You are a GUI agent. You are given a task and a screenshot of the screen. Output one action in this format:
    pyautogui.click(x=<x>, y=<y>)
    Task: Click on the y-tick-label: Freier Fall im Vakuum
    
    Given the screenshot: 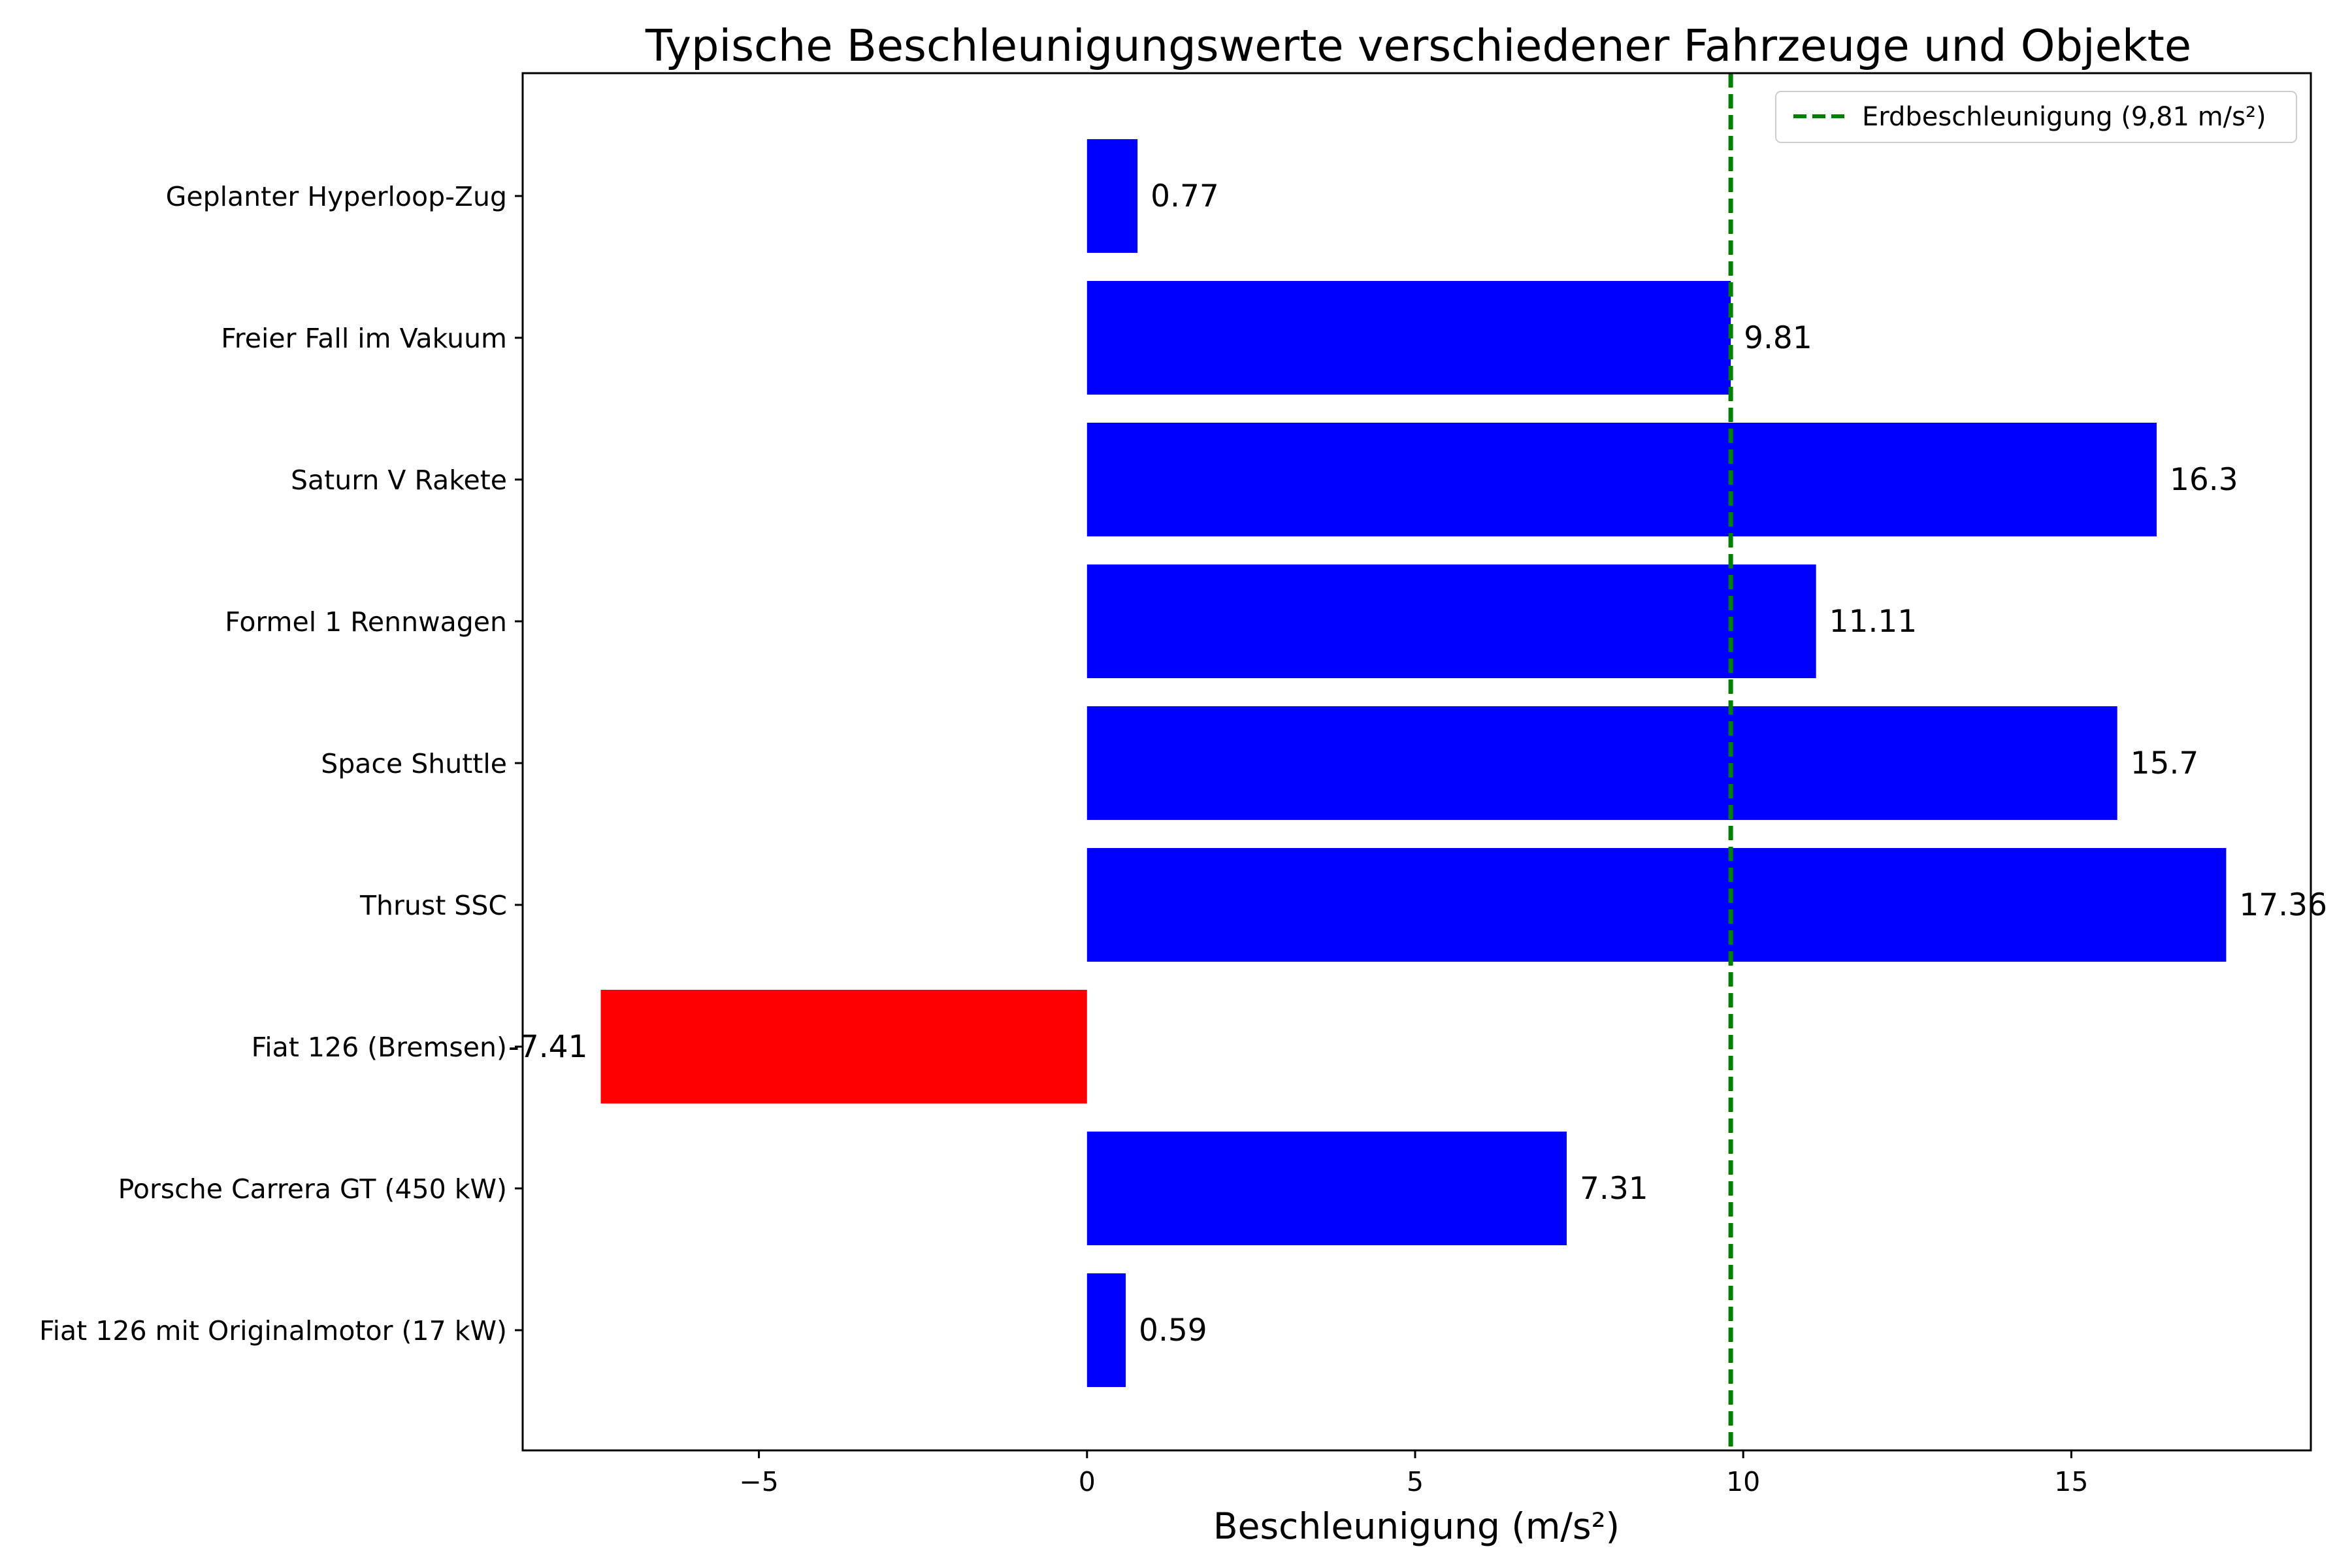 What is the action you would take?
    pyautogui.click(x=364, y=338)
    